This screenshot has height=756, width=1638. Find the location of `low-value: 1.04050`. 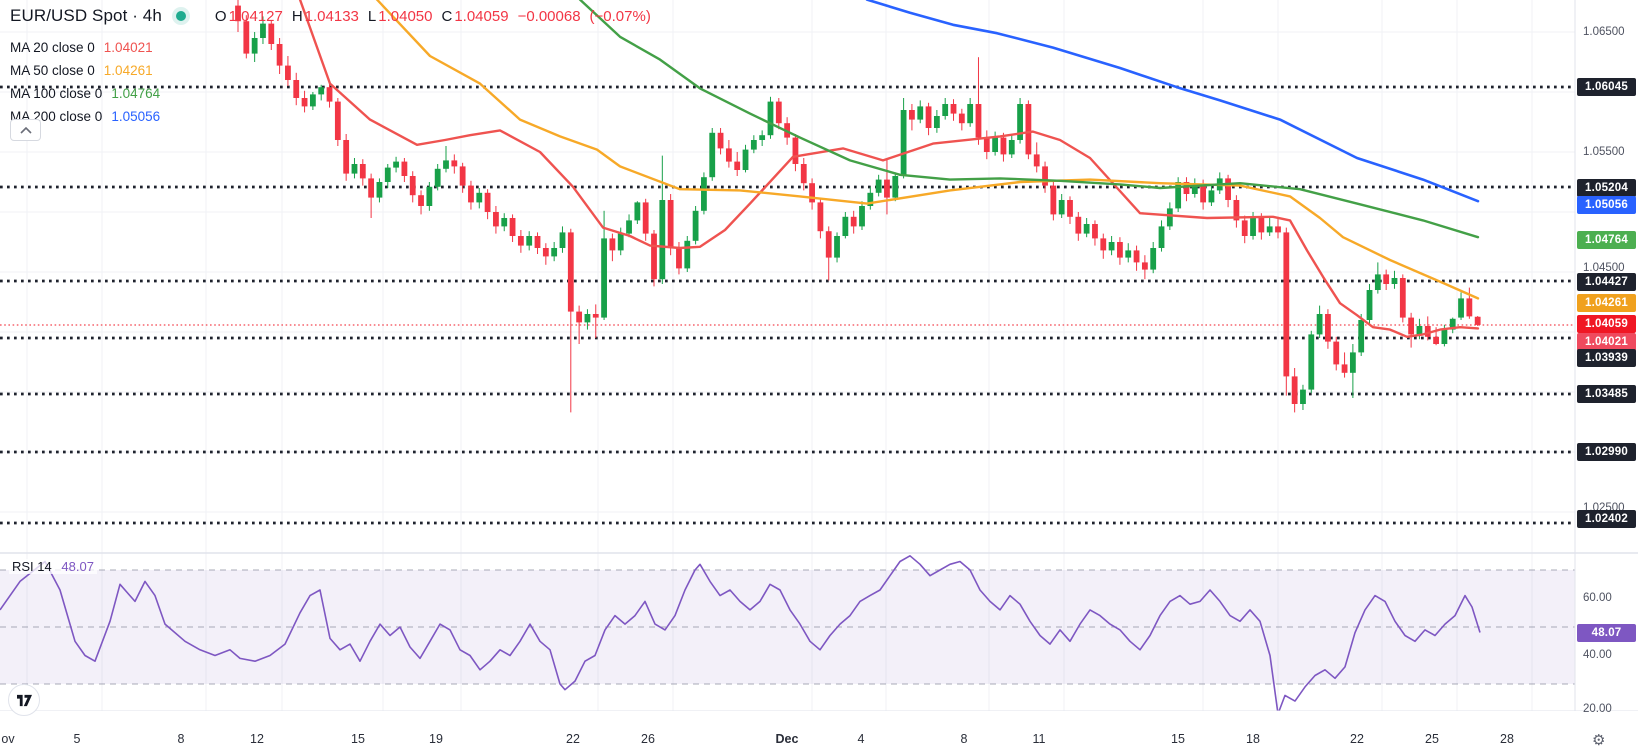

low-value: 1.04050 is located at coordinates (405, 16).